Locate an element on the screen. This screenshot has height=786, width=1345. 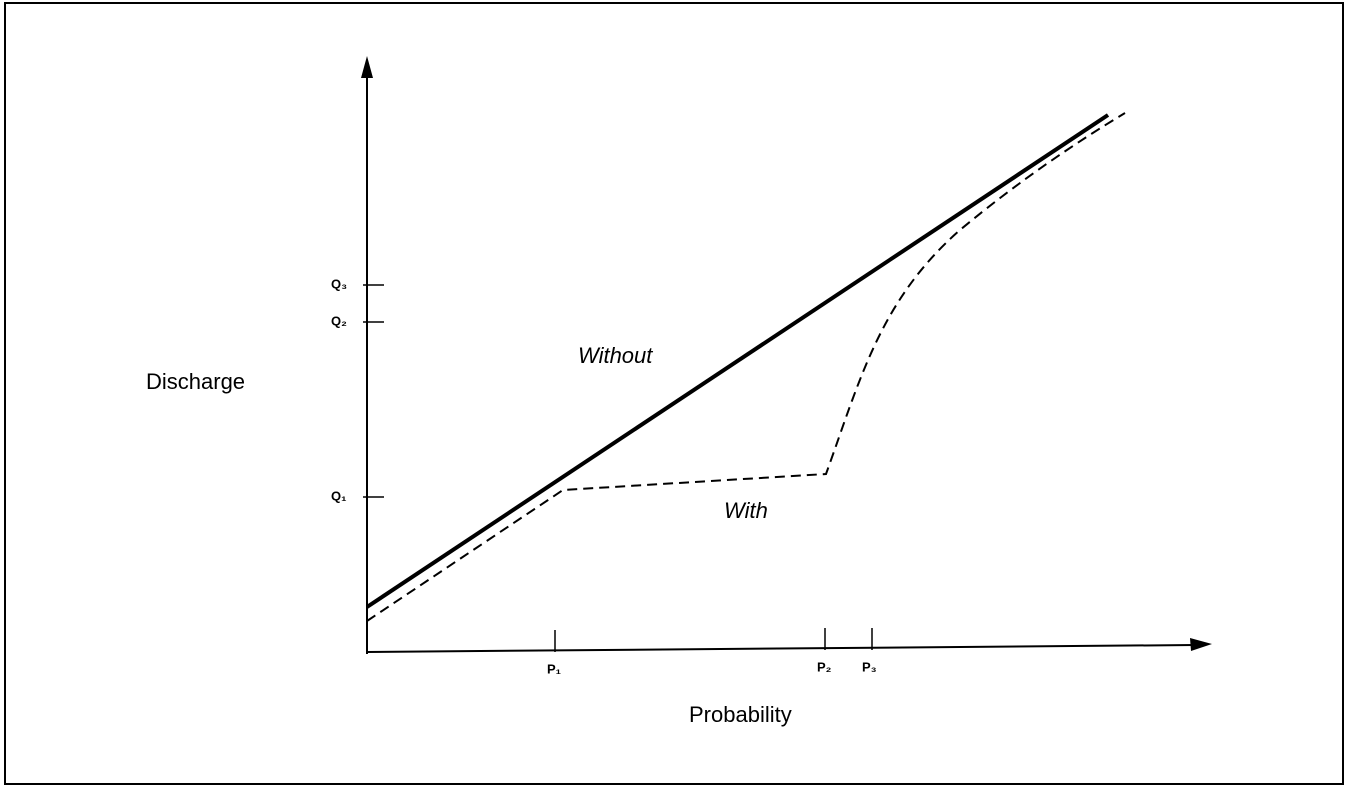
x-tick-label: P₃ is located at coordinates (869, 666).